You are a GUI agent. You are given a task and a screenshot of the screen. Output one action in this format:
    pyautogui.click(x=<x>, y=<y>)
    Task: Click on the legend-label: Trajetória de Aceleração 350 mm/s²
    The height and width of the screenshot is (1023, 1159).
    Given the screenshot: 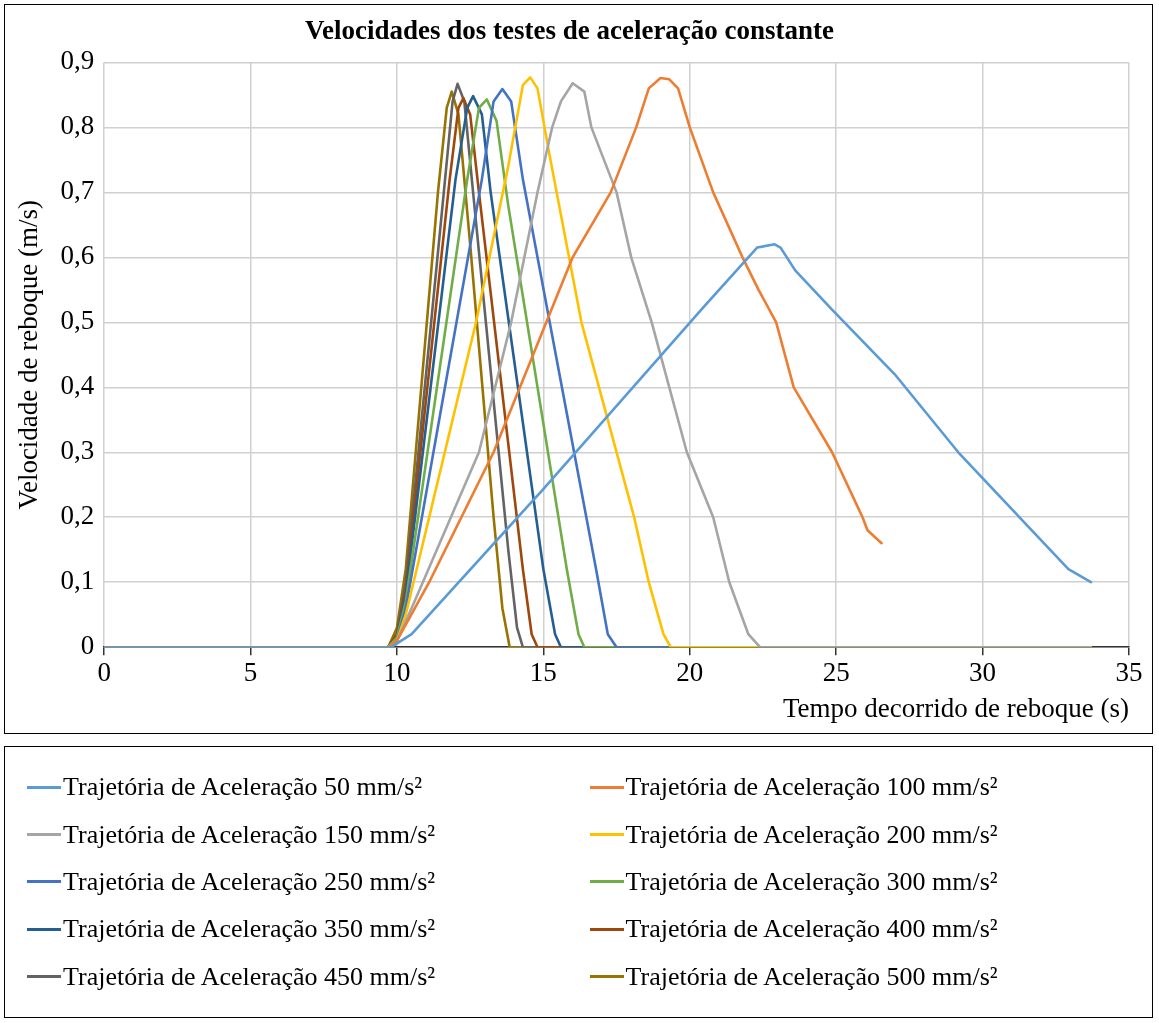 What is the action you would take?
    pyautogui.click(x=249, y=929)
    